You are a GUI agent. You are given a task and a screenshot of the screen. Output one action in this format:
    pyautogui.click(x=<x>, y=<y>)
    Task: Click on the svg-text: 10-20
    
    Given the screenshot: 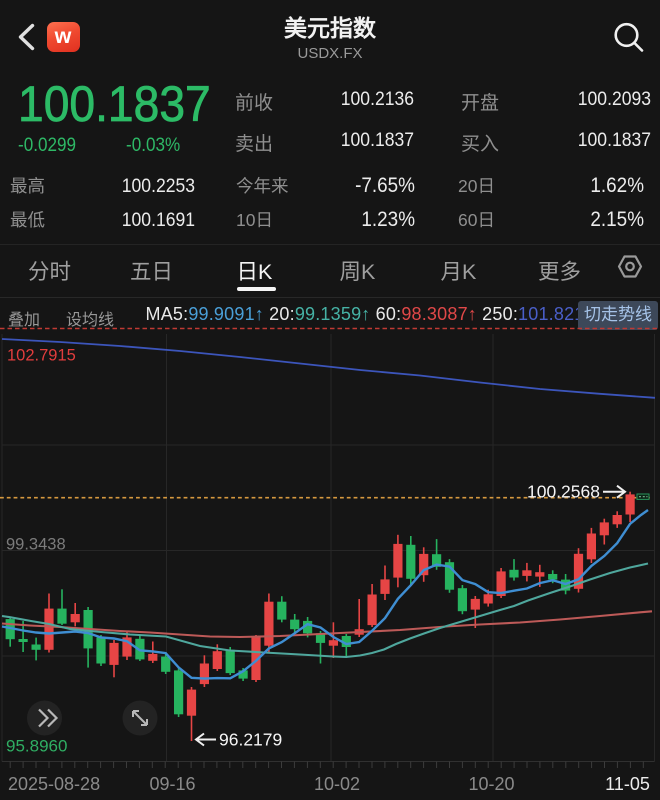 What is the action you would take?
    pyautogui.click(x=491, y=784)
    